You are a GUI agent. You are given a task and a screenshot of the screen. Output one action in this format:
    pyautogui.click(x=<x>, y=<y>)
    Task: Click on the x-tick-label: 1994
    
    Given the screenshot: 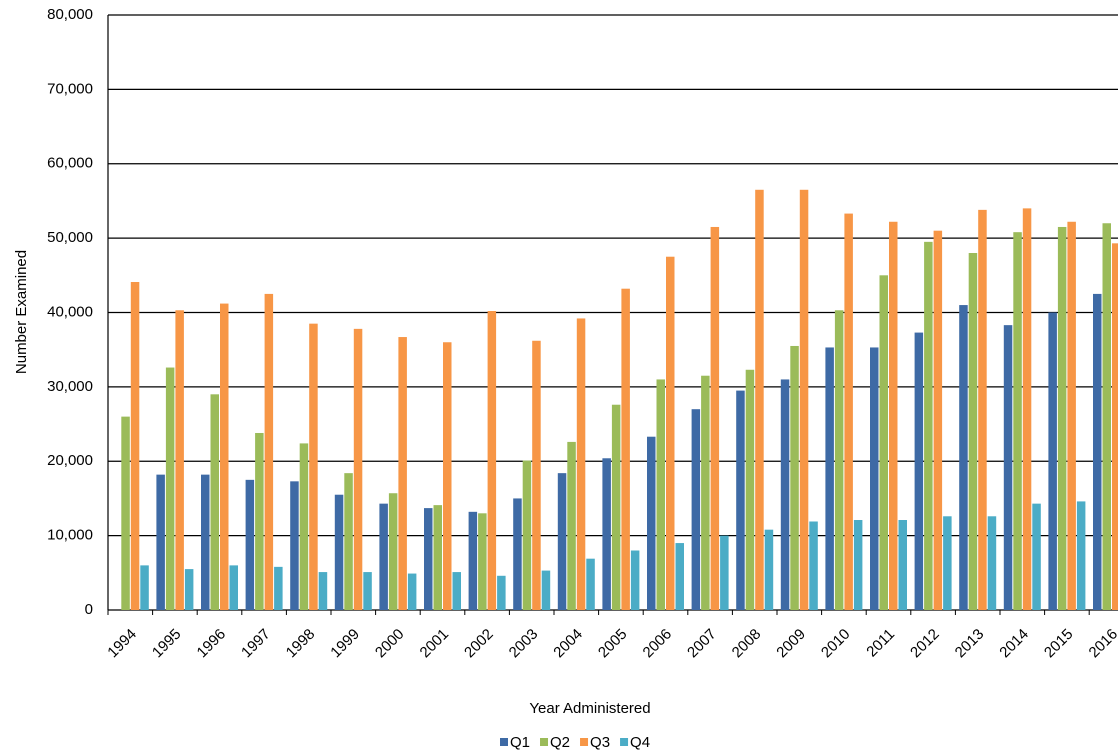 What is the action you would take?
    pyautogui.click(x=122, y=644)
    